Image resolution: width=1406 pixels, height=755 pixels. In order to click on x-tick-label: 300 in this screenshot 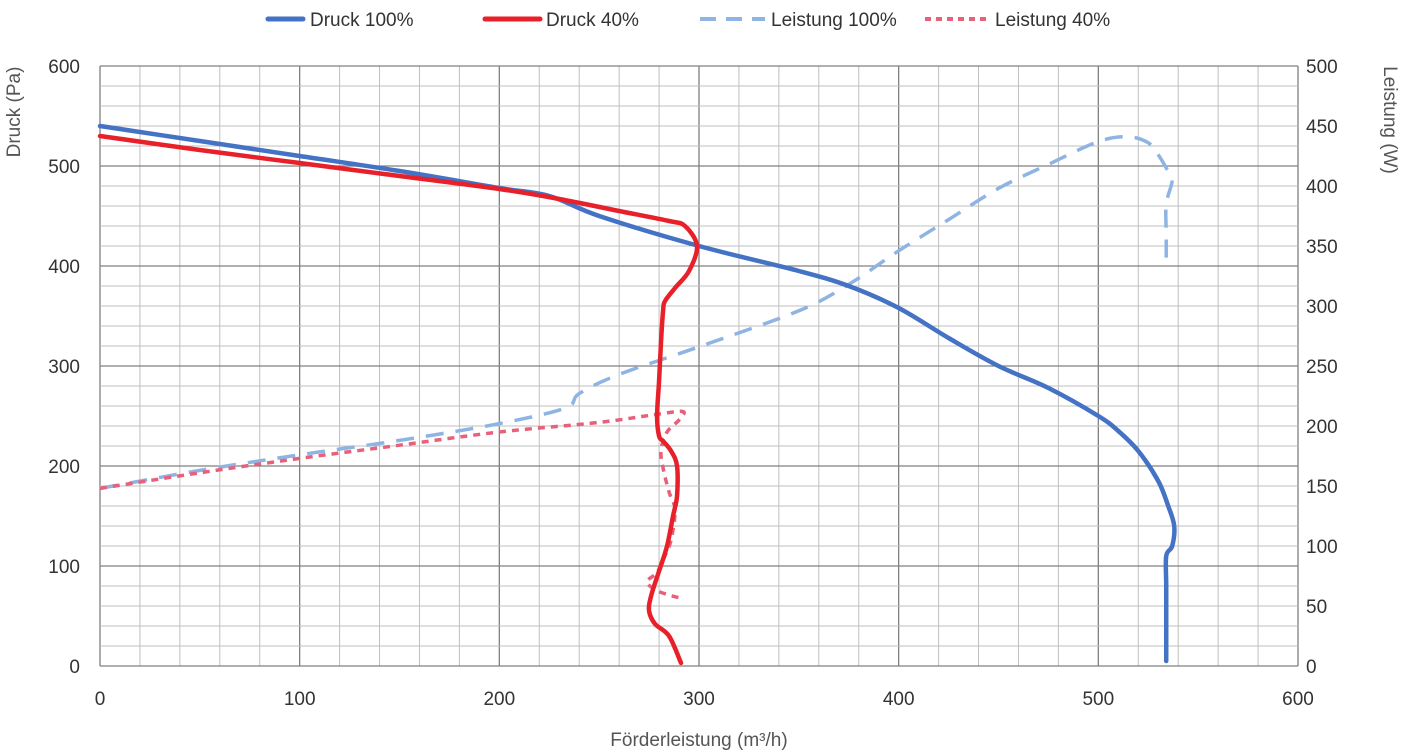, I will do `click(699, 699)`.